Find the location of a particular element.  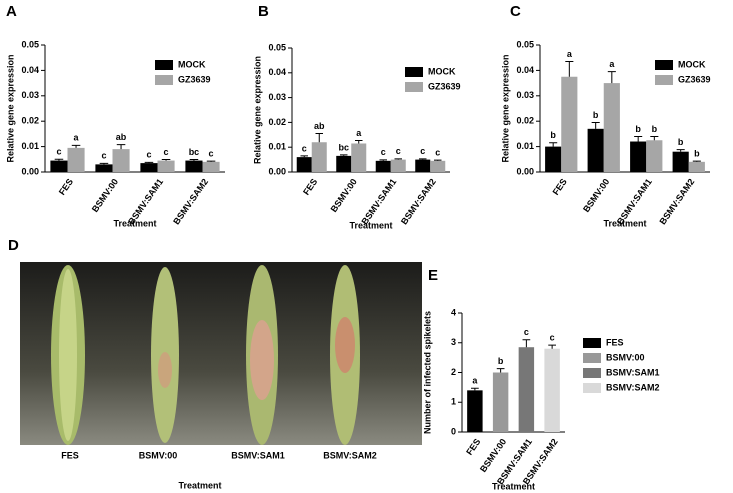

photo-label: FES is located at coordinates (70, 455).